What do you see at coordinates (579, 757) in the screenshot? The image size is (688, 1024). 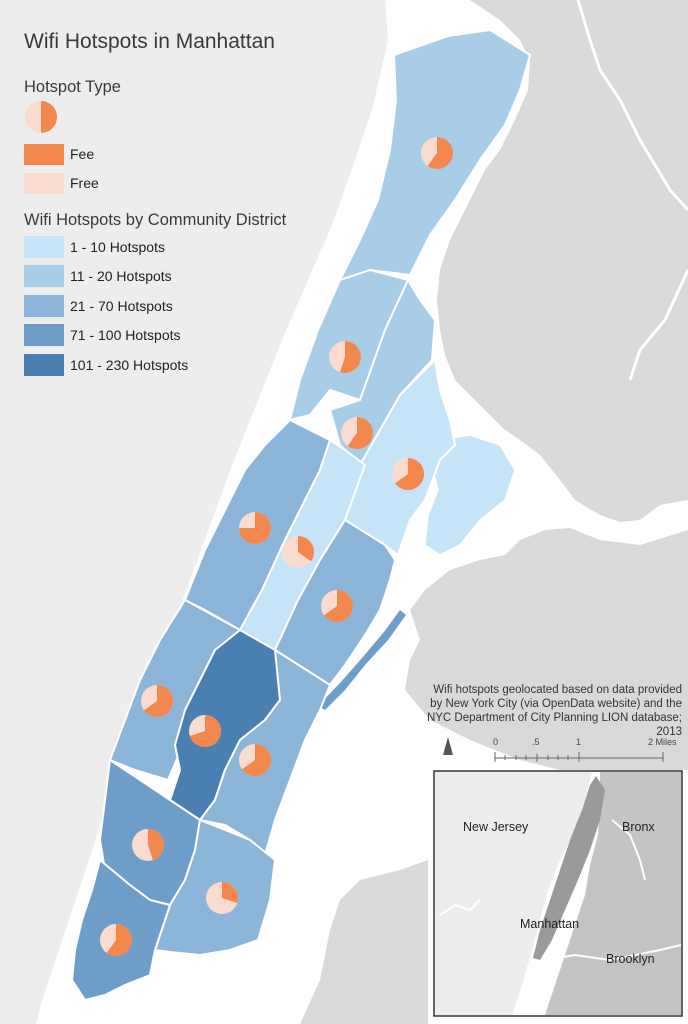 I see `scale-bar` at bounding box center [579, 757].